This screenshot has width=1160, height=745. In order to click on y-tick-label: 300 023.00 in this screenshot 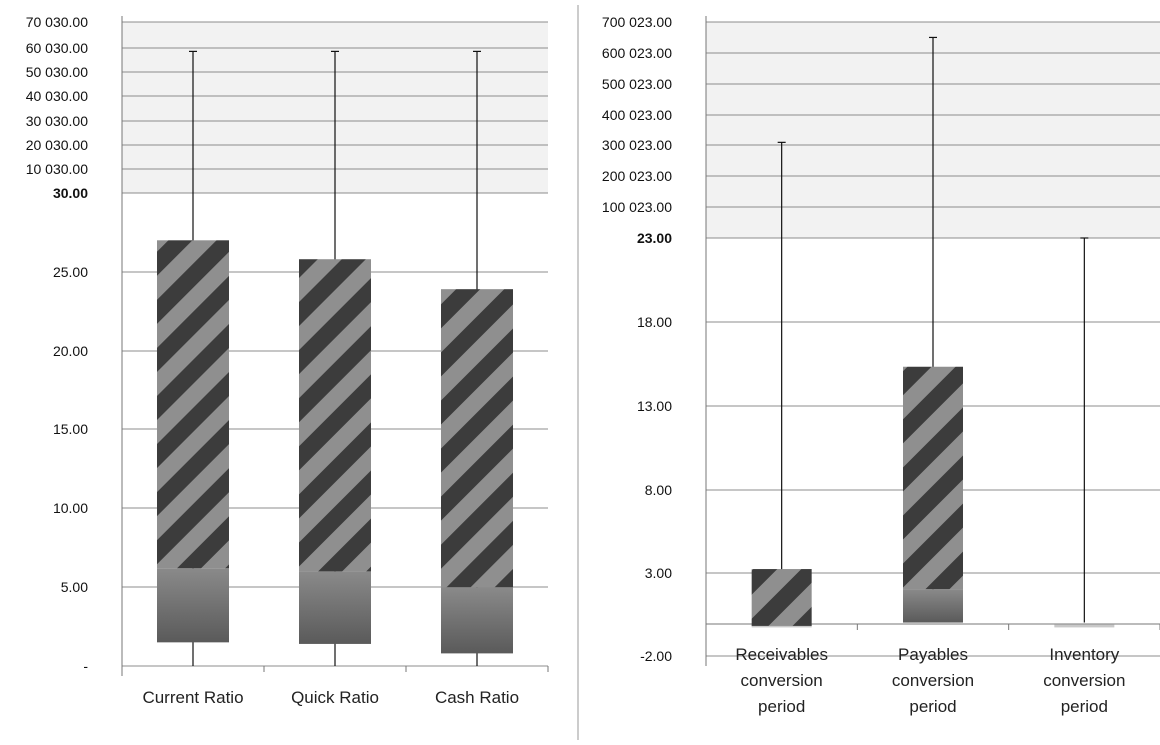, I will do `click(637, 145)`.